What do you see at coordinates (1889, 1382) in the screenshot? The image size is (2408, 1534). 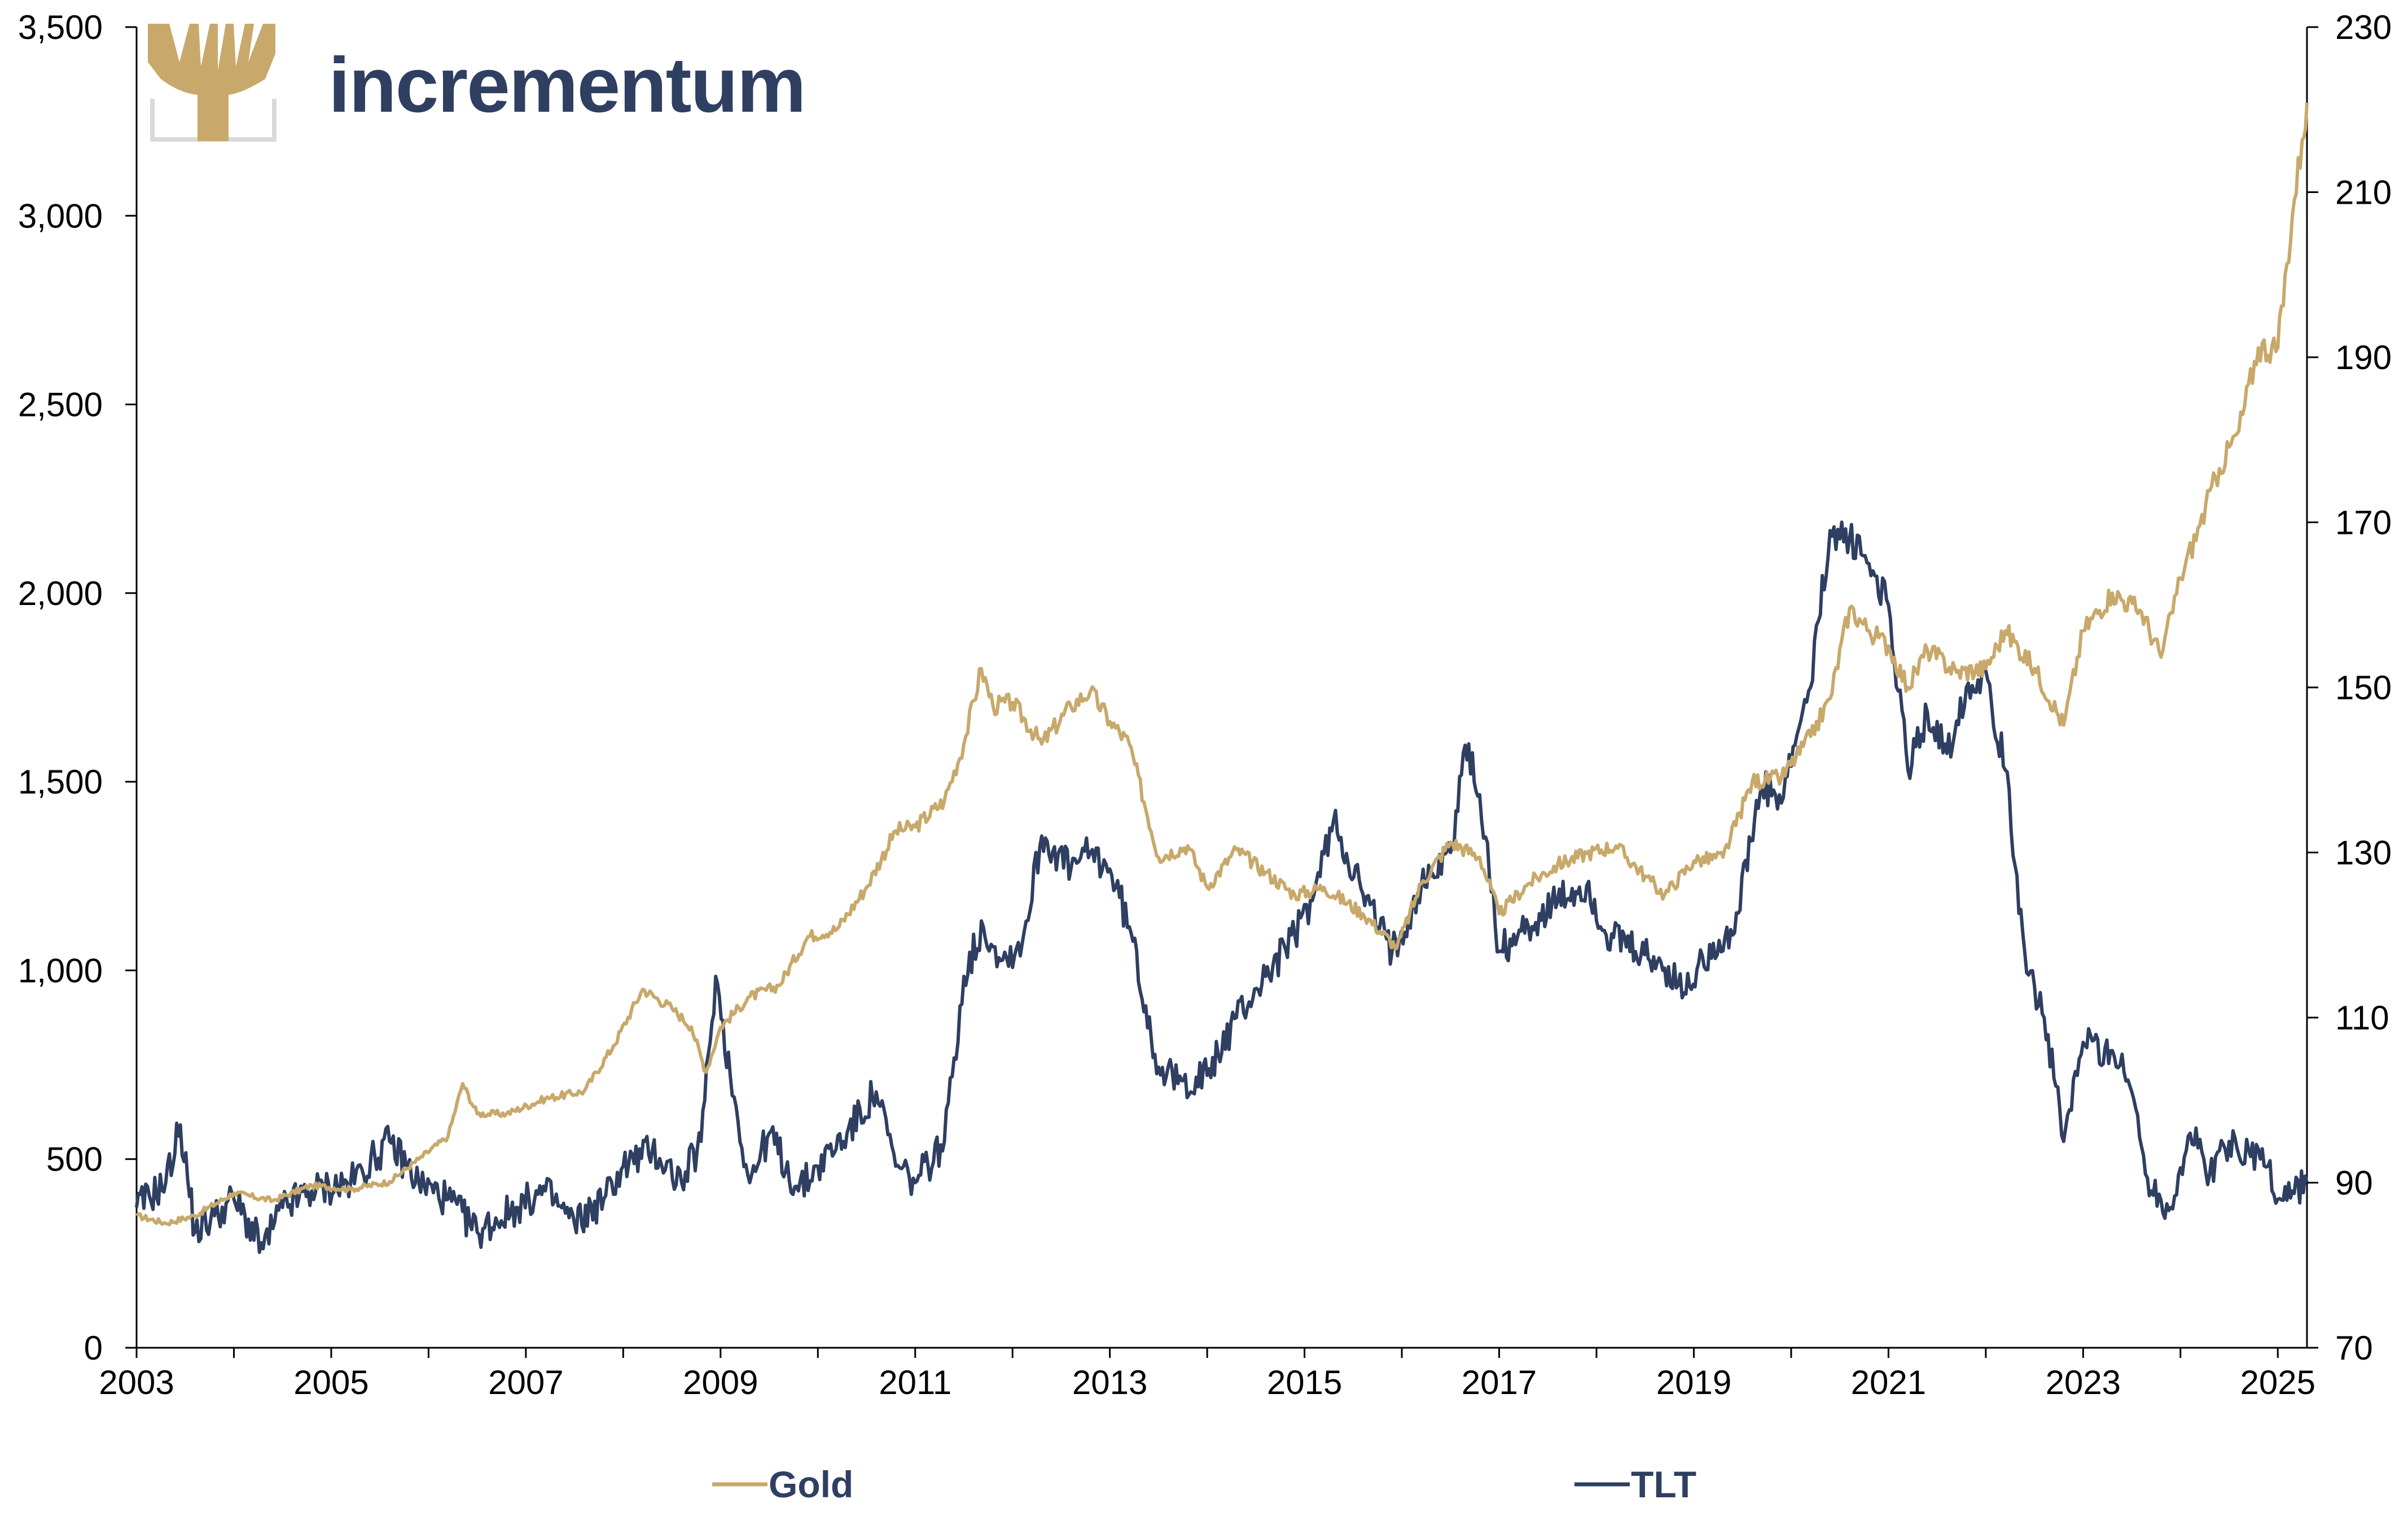 I see `x-tick-label: 2021` at bounding box center [1889, 1382].